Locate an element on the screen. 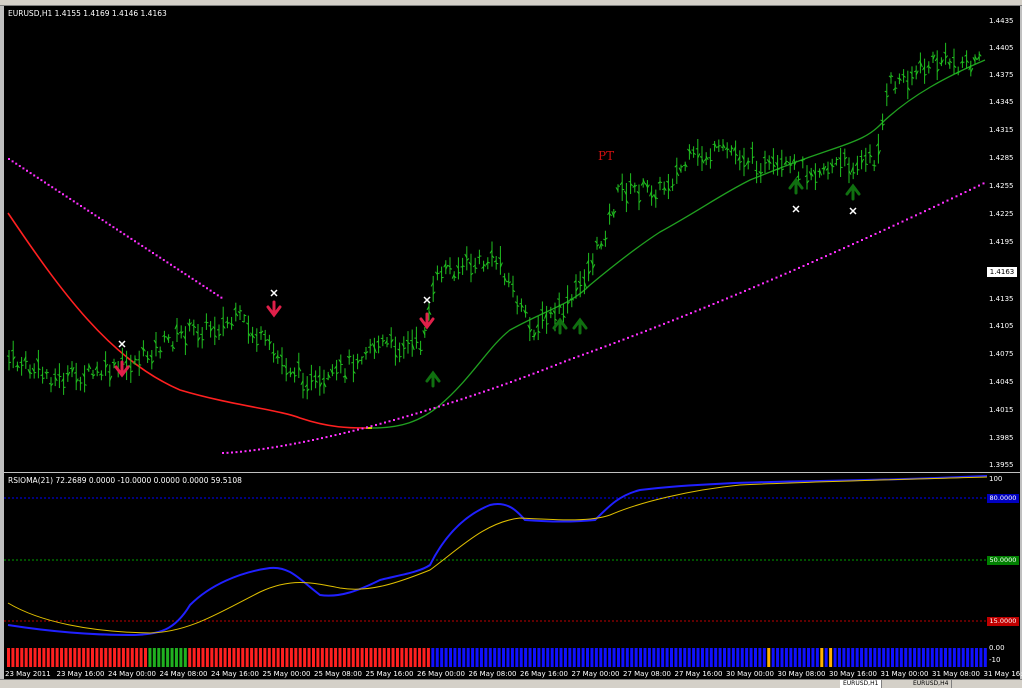 The width and height of the screenshot is (1022, 688). time-tick-label: 27 May 00:00 is located at coordinates (596, 674).